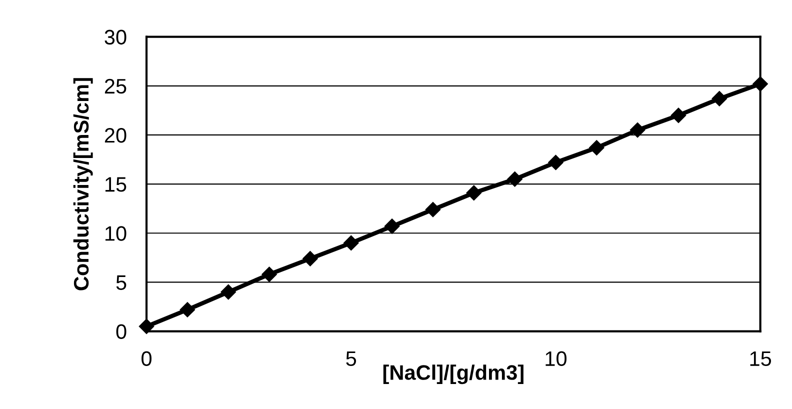 The image size is (792, 409). What do you see at coordinates (115, 184) in the screenshot?
I see `y-tick-label: 15` at bounding box center [115, 184].